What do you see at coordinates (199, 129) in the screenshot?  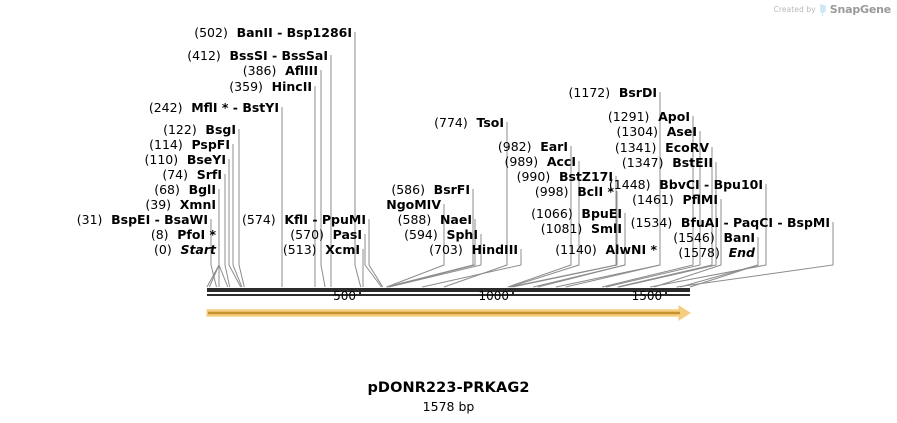 I see `restriction-site-label: (122) BsgI` at bounding box center [199, 129].